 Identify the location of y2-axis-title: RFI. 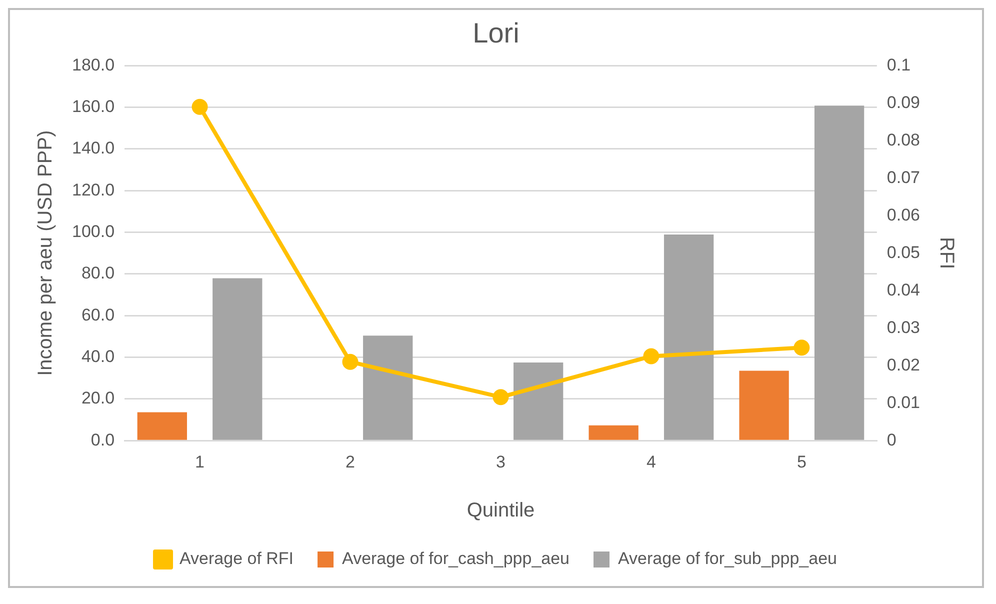
(946, 253).